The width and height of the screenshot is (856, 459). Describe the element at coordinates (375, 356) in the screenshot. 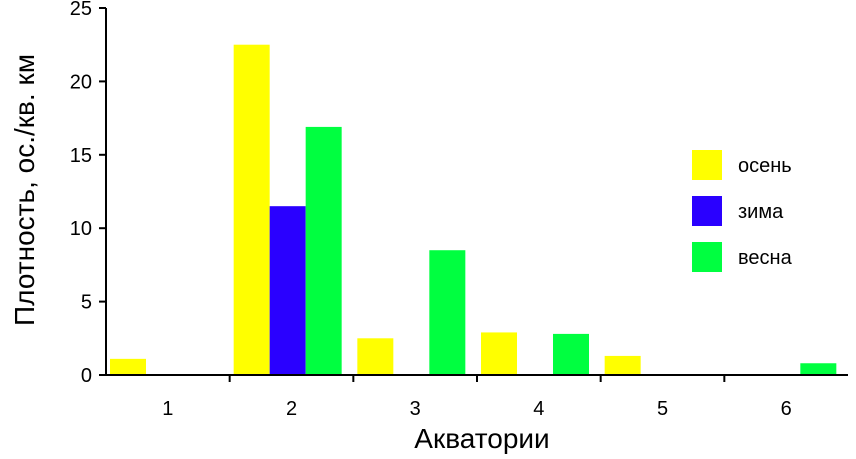

I see `bar-осень-3` at that location.